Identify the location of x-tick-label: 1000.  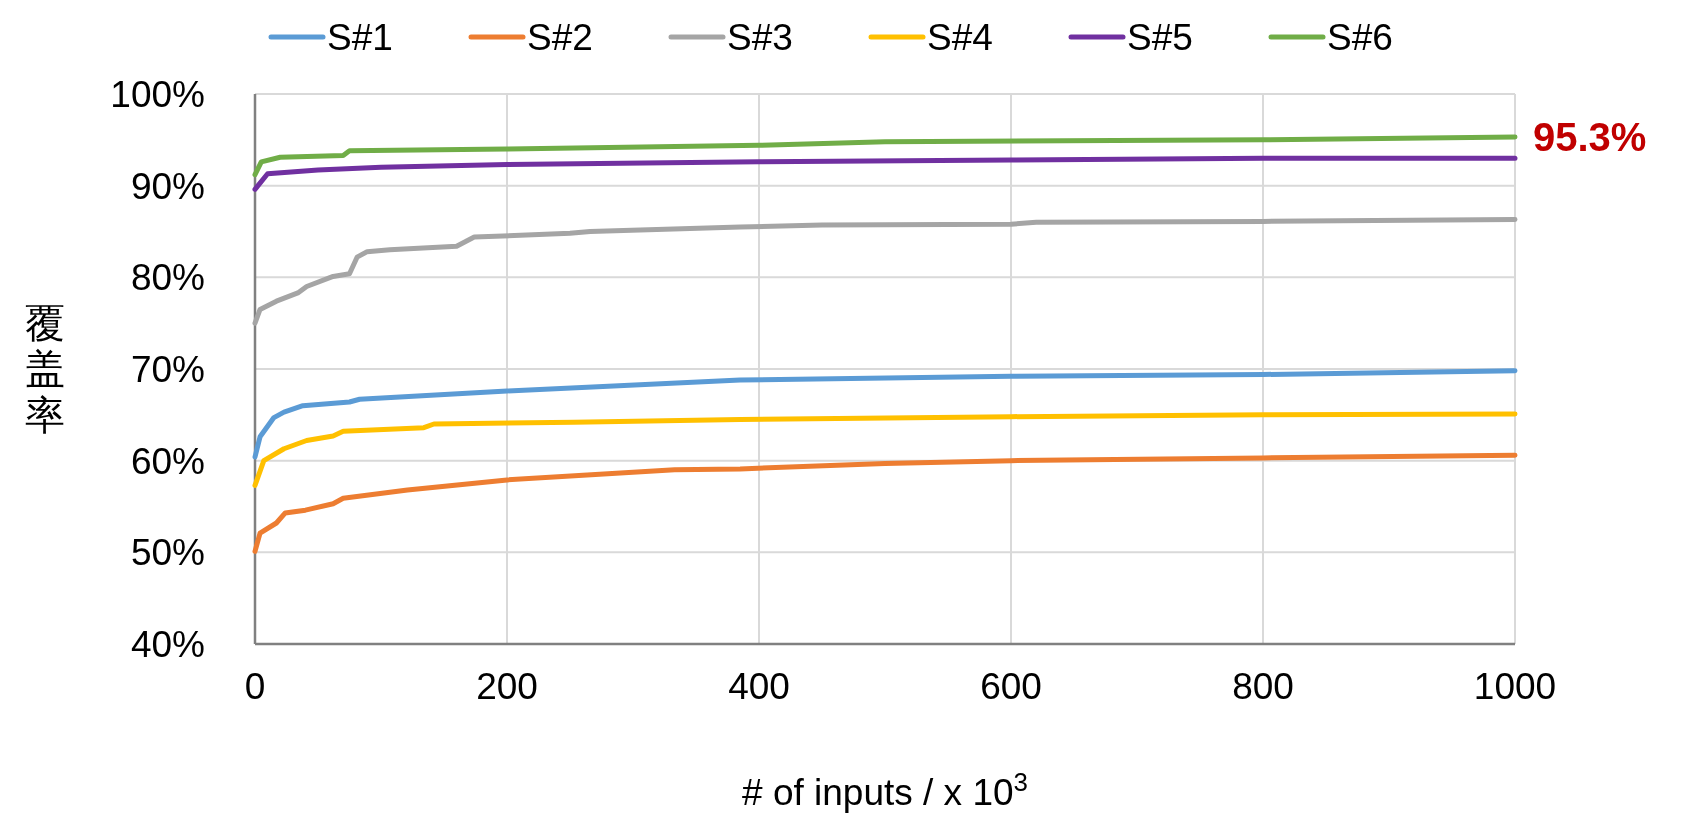
(1515, 686).